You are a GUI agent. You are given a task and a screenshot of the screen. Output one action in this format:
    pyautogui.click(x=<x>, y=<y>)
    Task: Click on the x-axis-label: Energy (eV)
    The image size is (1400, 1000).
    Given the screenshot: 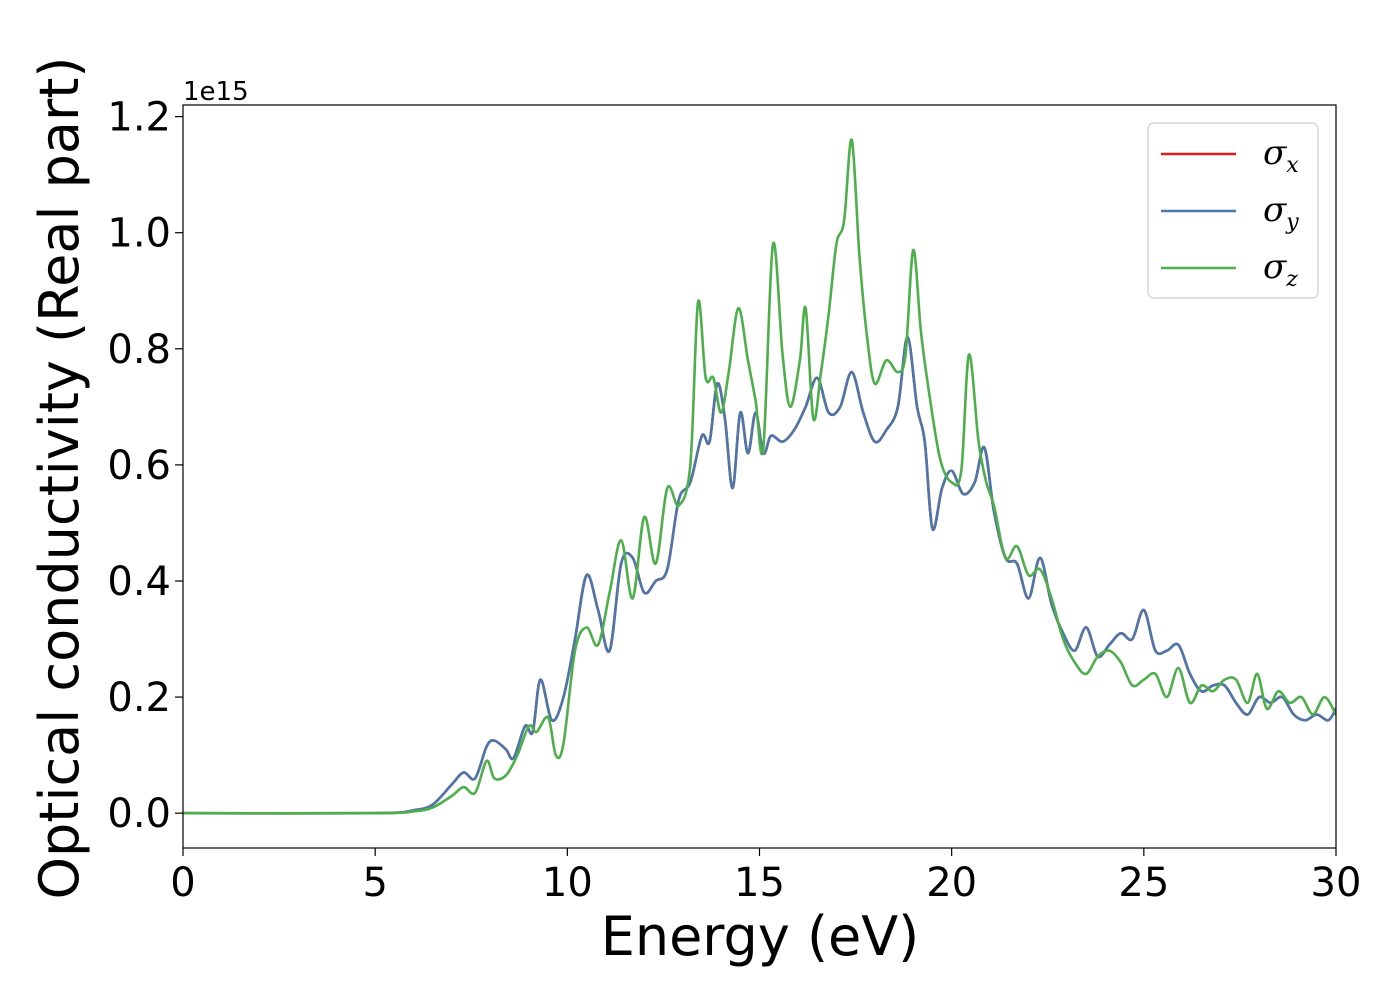 What is the action you would take?
    pyautogui.click(x=760, y=936)
    